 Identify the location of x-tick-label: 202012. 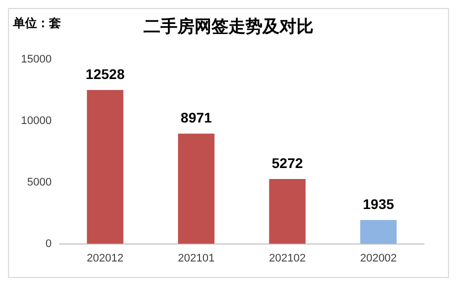
(105, 258).